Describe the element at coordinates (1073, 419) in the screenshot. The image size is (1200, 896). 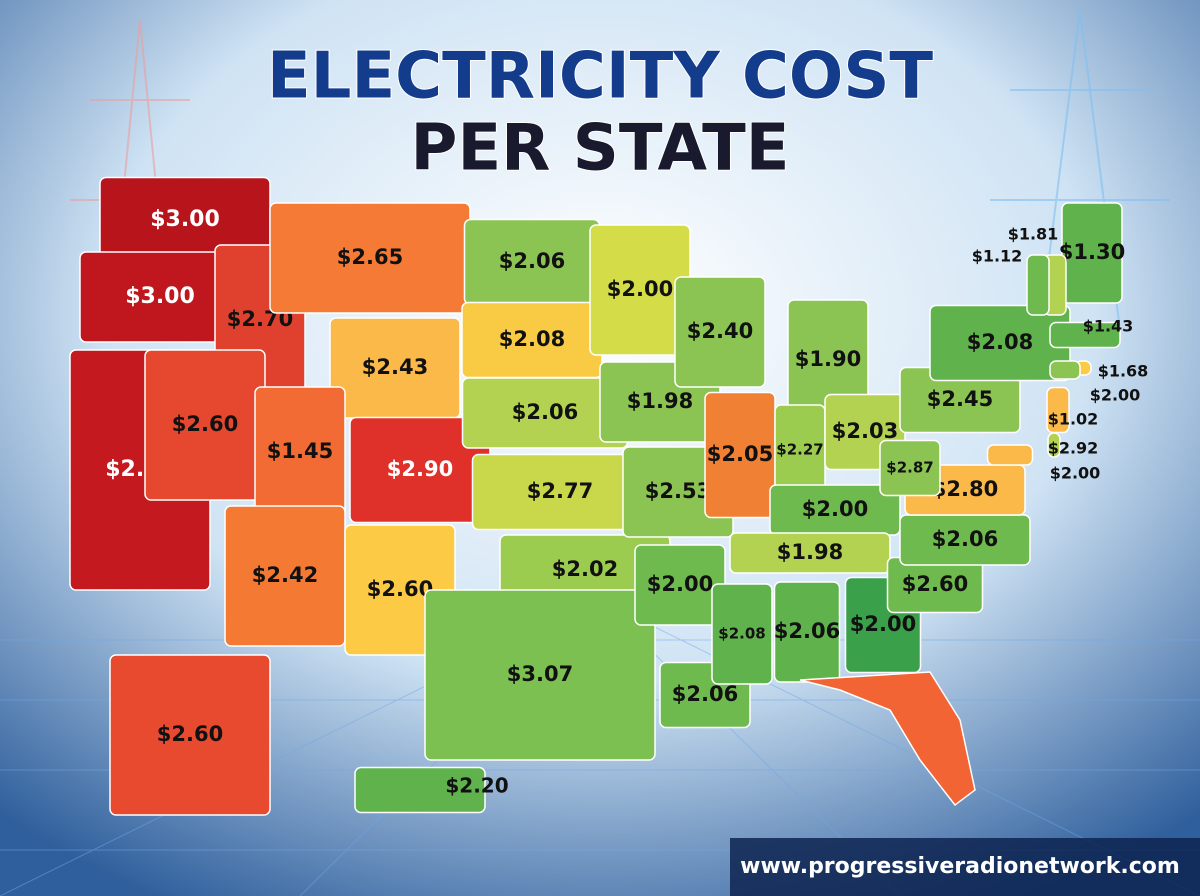
I see `state-price-label: $1.02` at that location.